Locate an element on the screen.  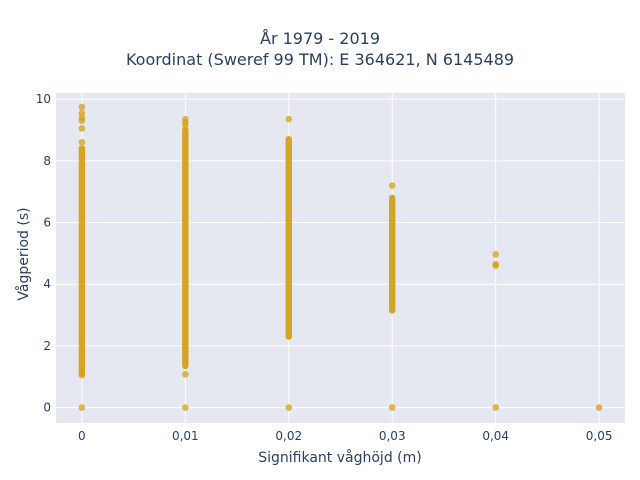
y-tick-label: 4 is located at coordinates (47, 284).